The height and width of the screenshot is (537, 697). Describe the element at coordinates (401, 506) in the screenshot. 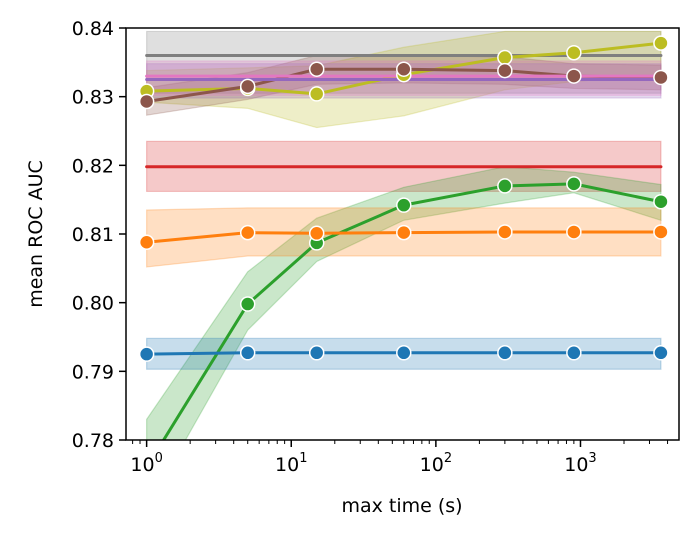

I see `x-axis-label: max time (s)` at that location.